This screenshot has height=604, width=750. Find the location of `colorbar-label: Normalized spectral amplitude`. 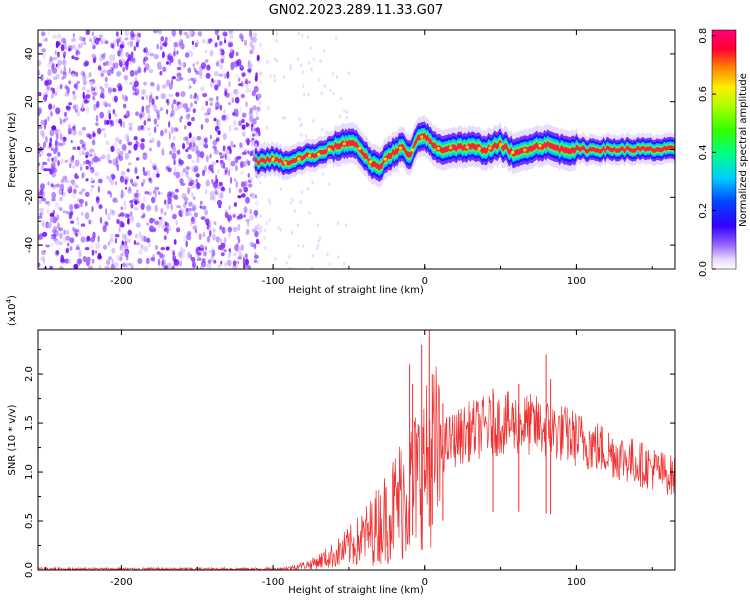

colorbar-label: Normalized spectral amplitude is located at coordinates (743, 150).